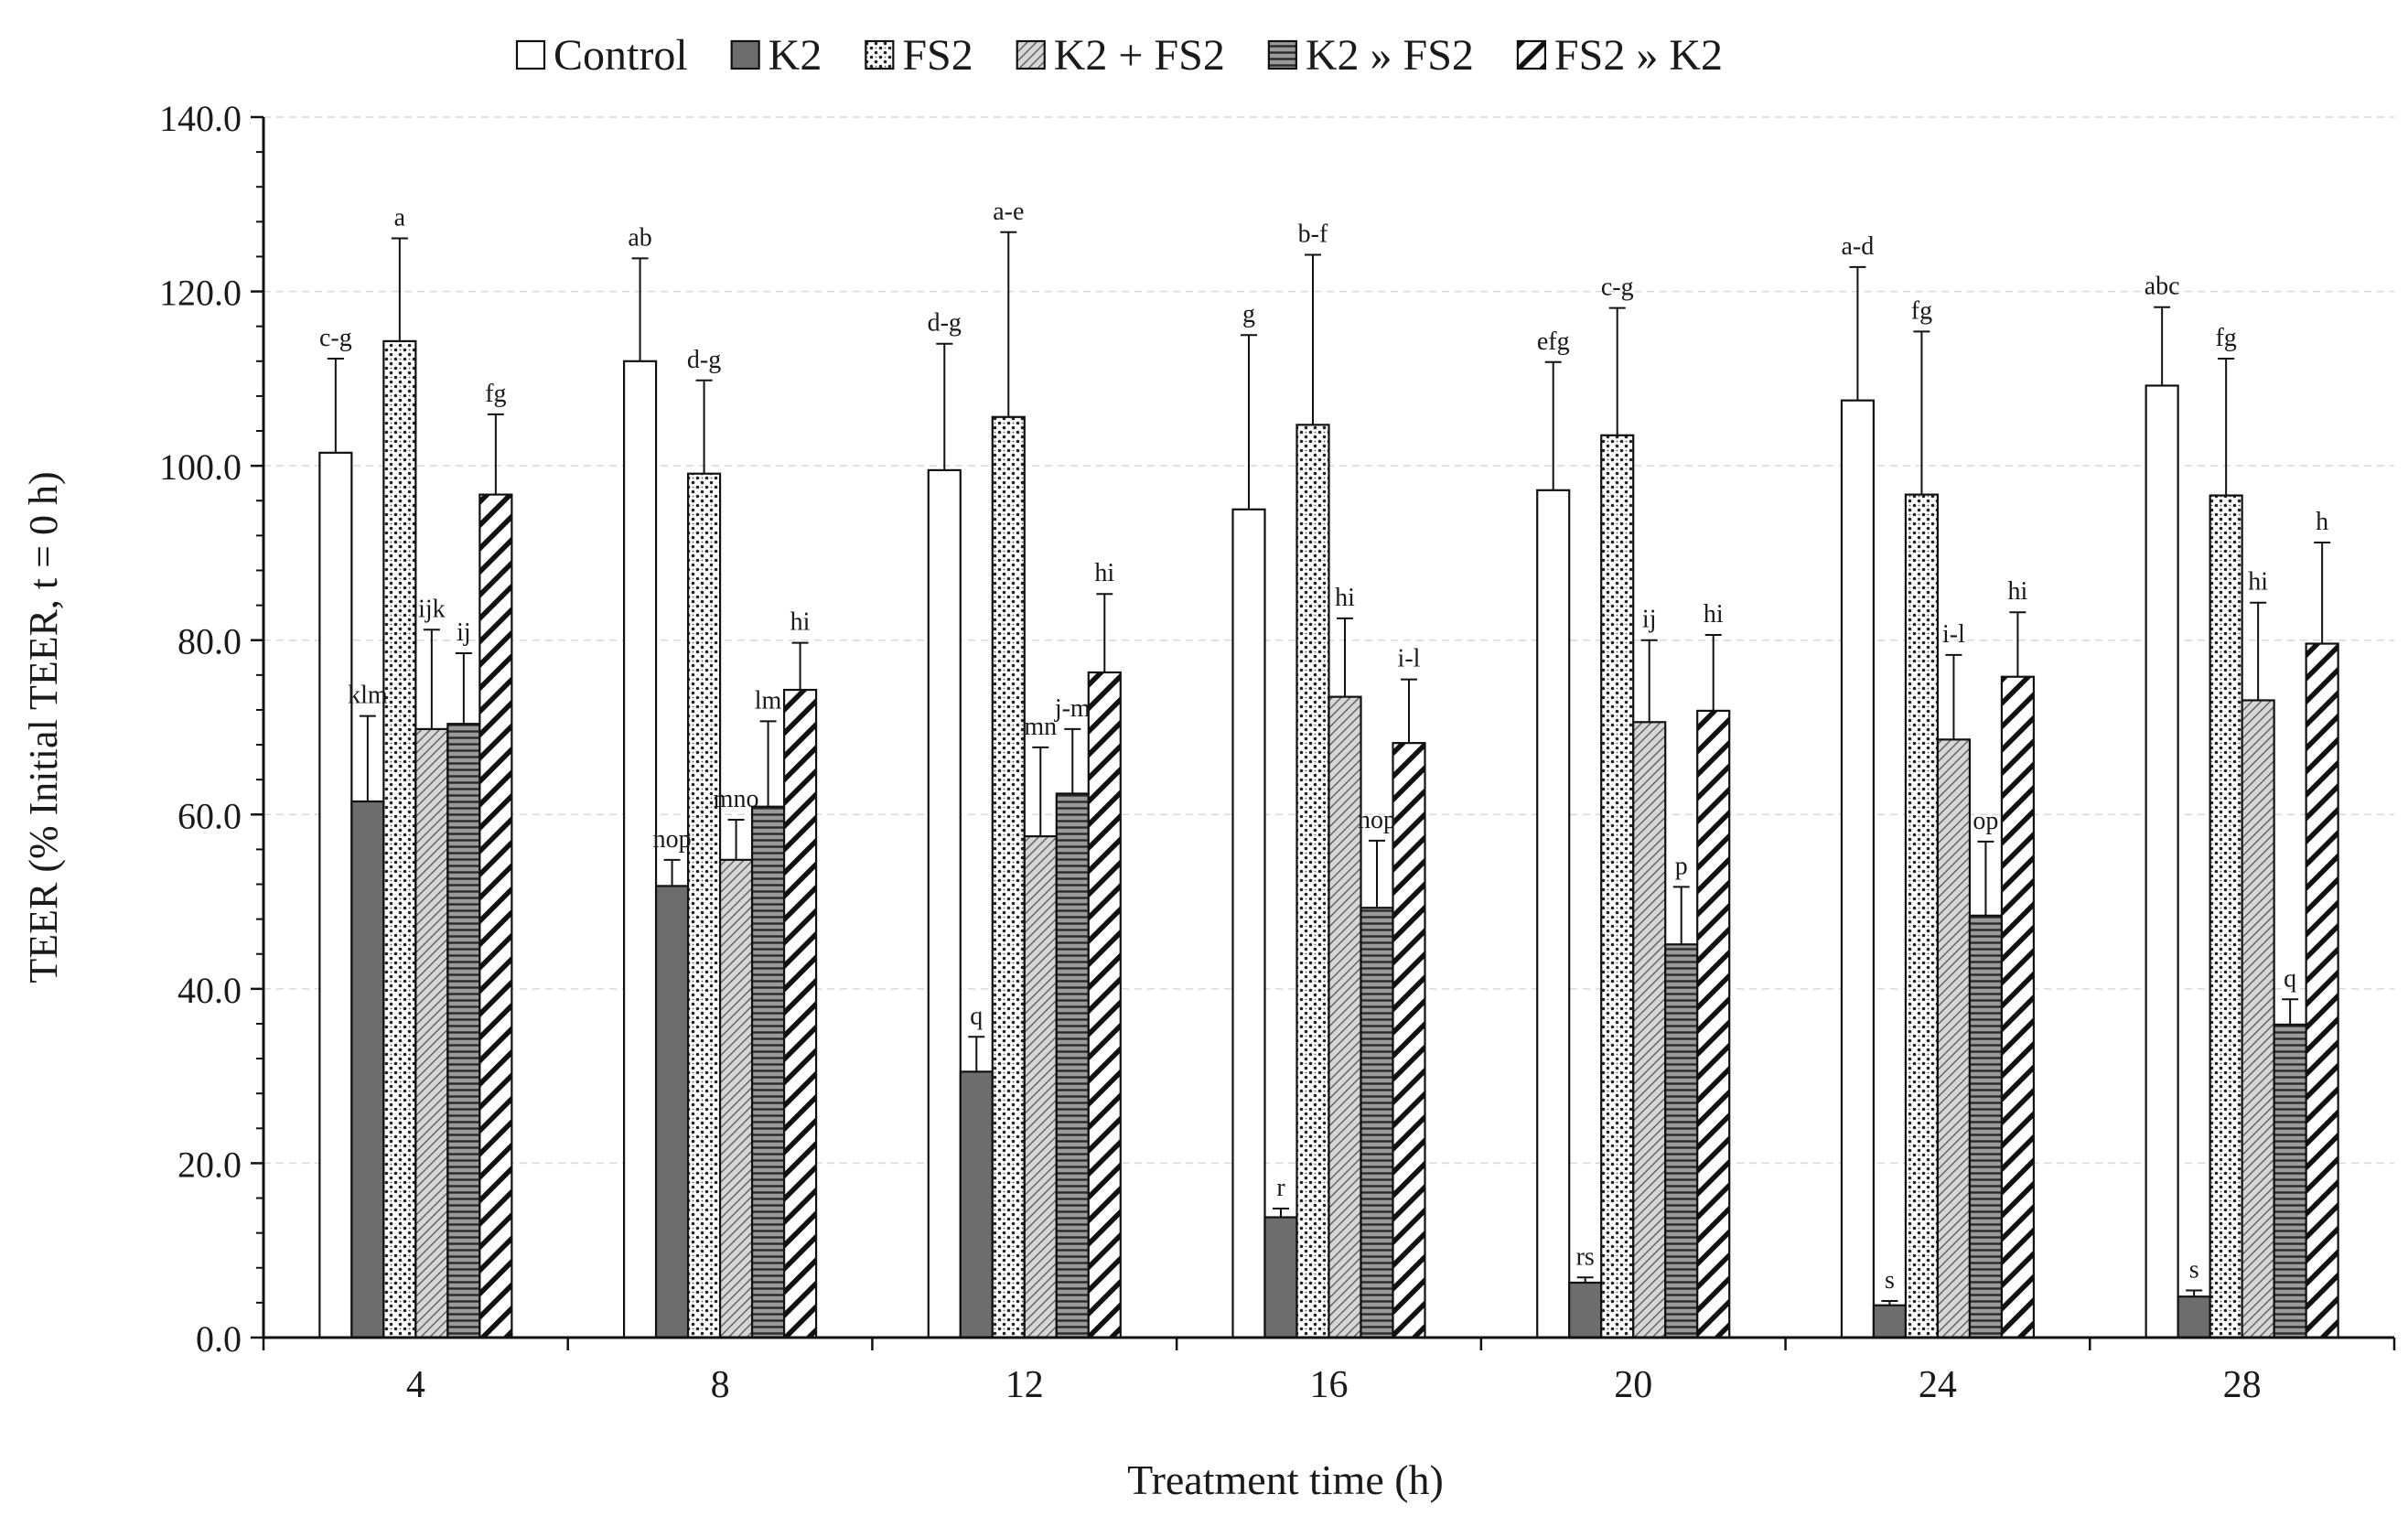  What do you see at coordinates (736, 1098) in the screenshot?
I see `bar-diagonal-thin-8h` at bounding box center [736, 1098].